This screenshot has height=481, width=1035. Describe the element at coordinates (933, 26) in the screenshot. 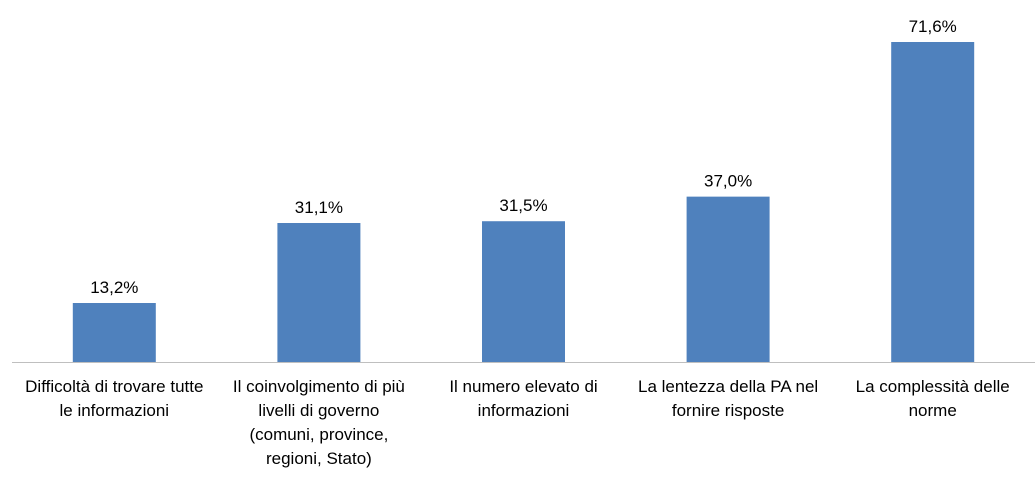

I see `data-label: 71,6%` at that location.